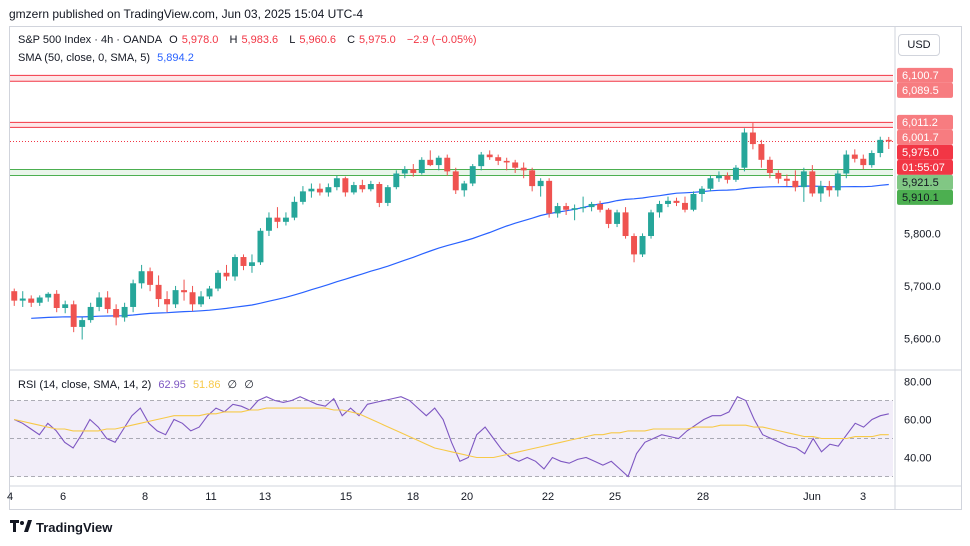 The width and height of the screenshot is (970, 546). I want to click on resistance-zone-lower-band, so click(451, 125).